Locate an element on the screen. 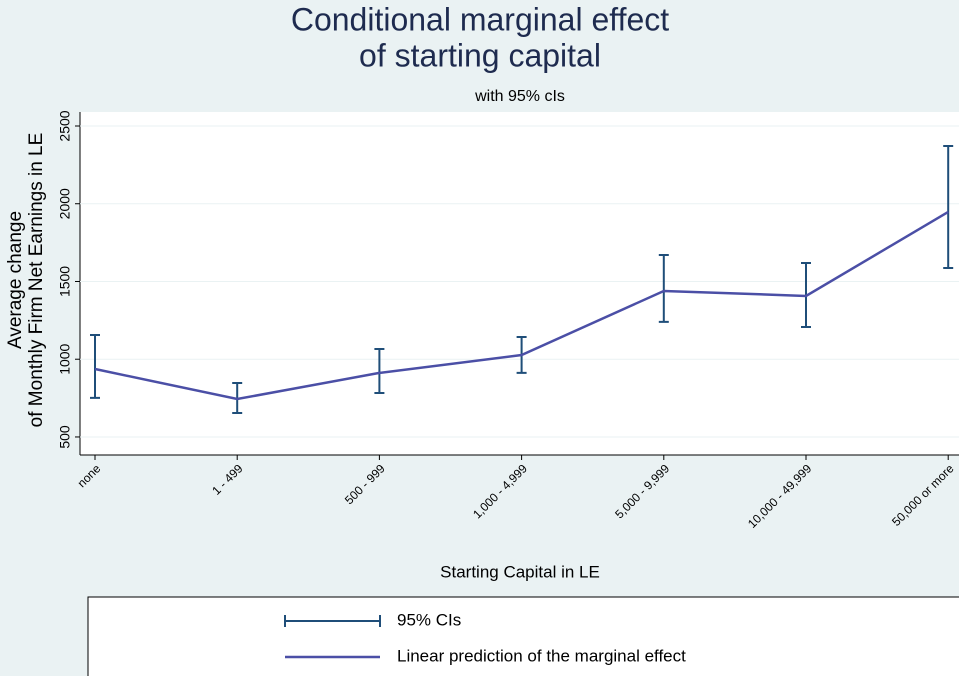 The image size is (959, 676). y-axis-label: of Monthly Firm Net Earnings in LE is located at coordinates (36, 280).